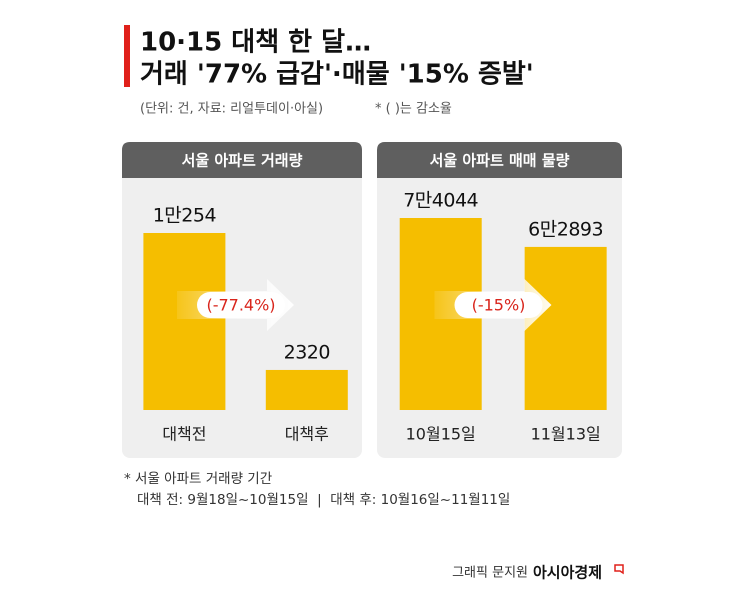  What do you see at coordinates (307, 434) in the screenshot?
I see `category-label: 대책후` at bounding box center [307, 434].